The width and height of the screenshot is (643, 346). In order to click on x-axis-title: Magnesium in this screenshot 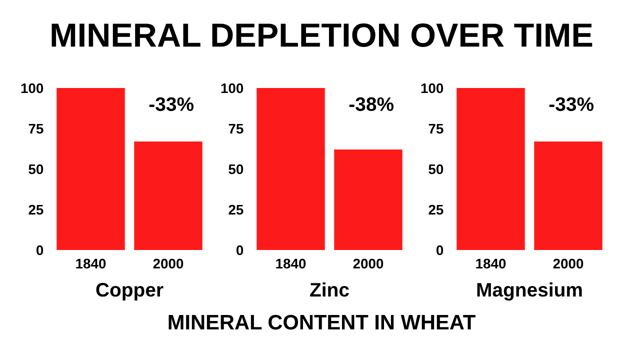, I will do `click(529, 291)`.